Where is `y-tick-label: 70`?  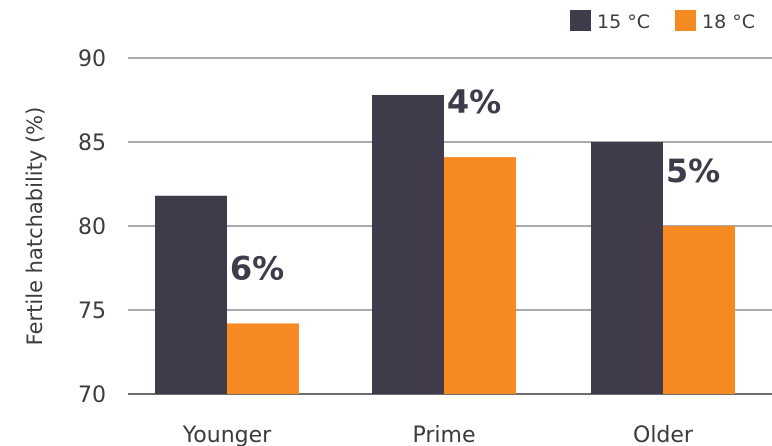
y-tick-label: 70 is located at coordinates (92, 395).